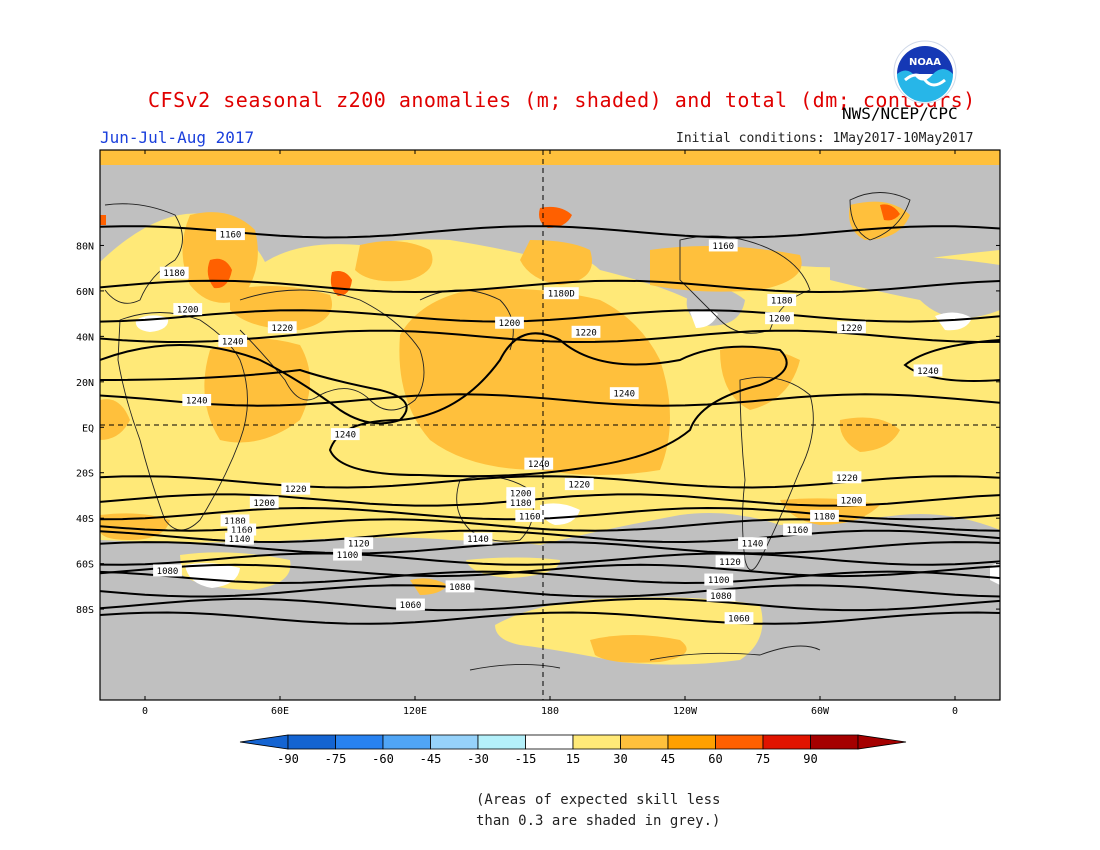 This screenshot has height=850, width=1100. I want to click on logo-text: NOAA, so click(925, 62).